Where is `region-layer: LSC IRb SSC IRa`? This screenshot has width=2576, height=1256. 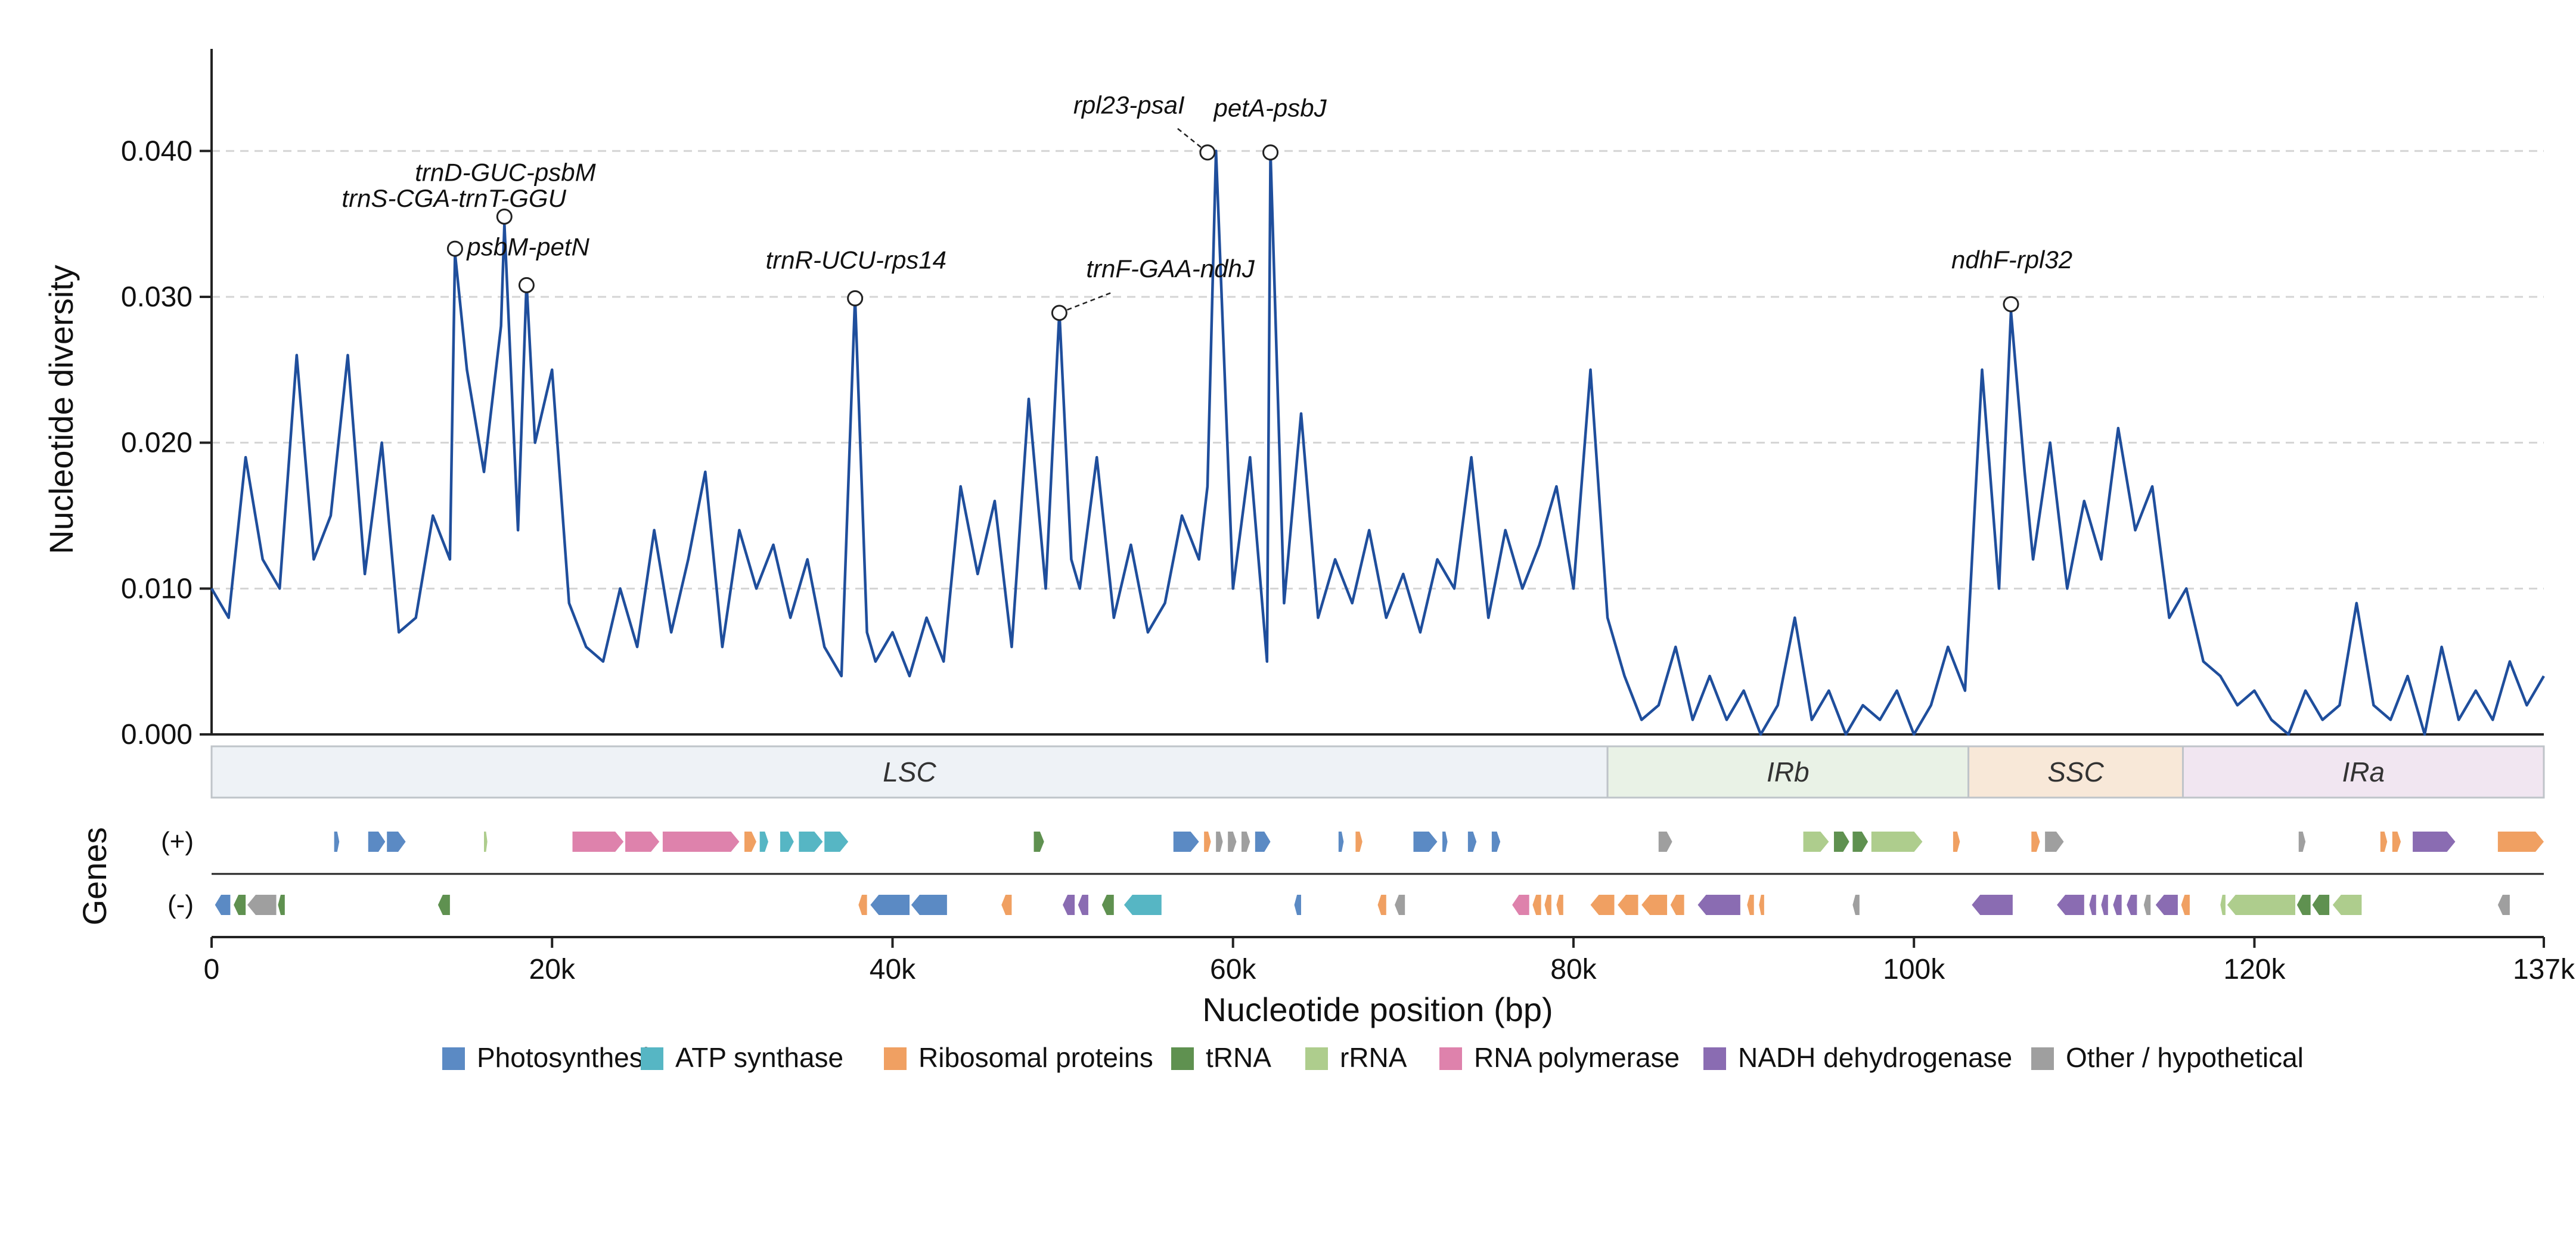
region-layer: LSC IRb SSC IRa is located at coordinates (1378, 772).